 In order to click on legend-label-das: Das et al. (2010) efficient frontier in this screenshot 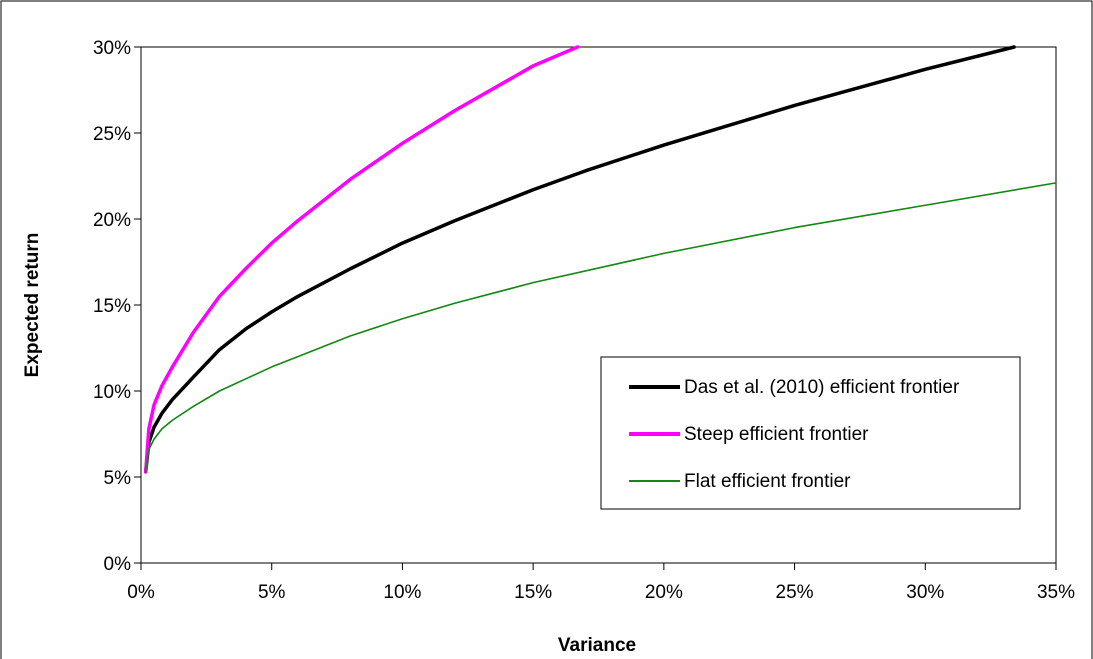, I will do `click(822, 387)`.